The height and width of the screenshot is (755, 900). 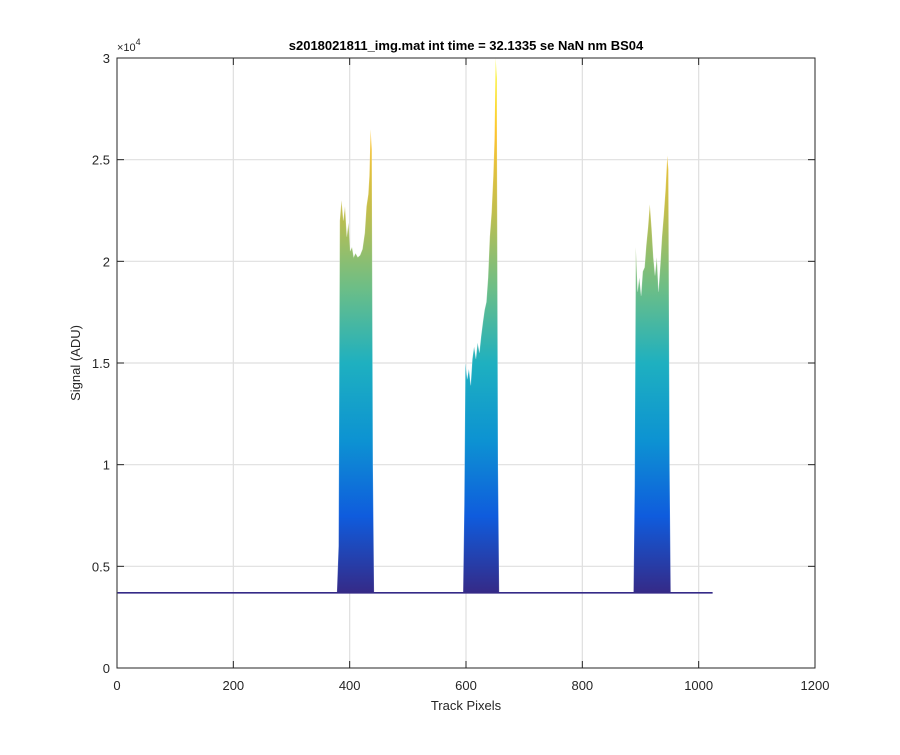 What do you see at coordinates (101, 566) in the screenshot?
I see `y-tick-label: 0.5` at bounding box center [101, 566].